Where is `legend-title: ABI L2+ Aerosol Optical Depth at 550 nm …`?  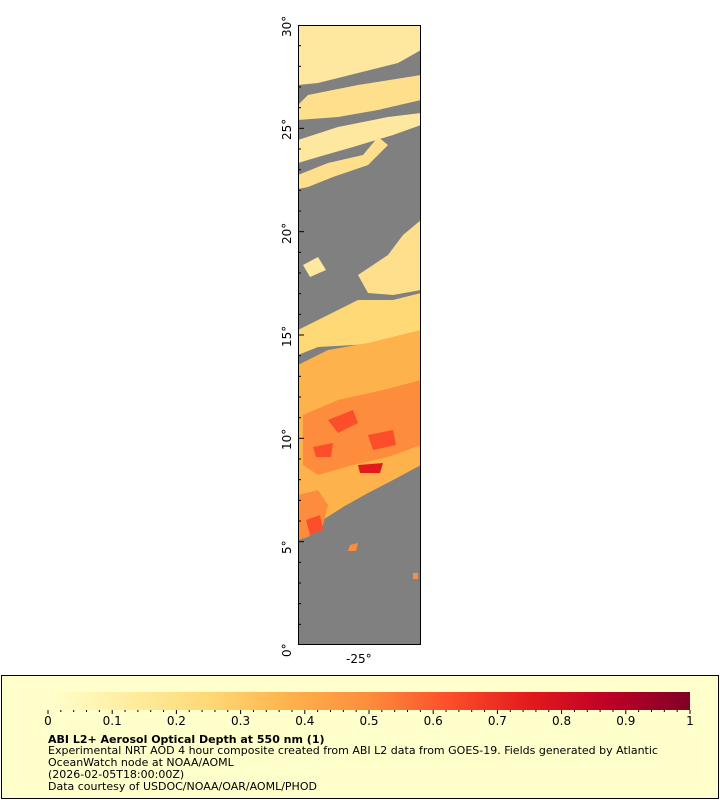
legend-title: ABI L2+ Aerosol Optical Depth at 550 nm … is located at coordinates (186, 739).